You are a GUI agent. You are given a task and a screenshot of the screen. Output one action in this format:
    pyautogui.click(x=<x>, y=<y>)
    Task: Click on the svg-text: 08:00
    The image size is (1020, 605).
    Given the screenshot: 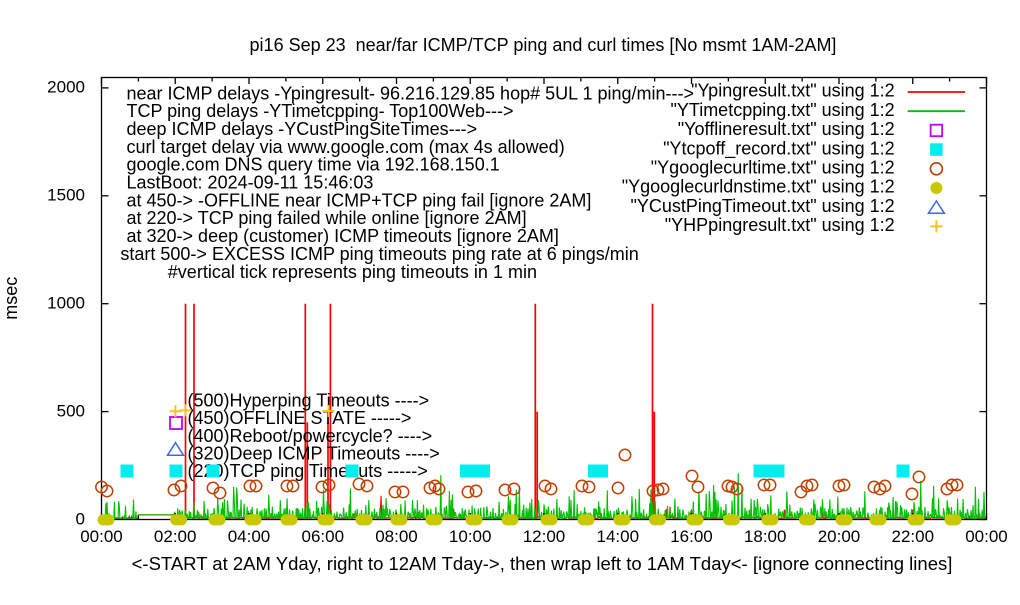 What is the action you would take?
    pyautogui.click(x=396, y=536)
    